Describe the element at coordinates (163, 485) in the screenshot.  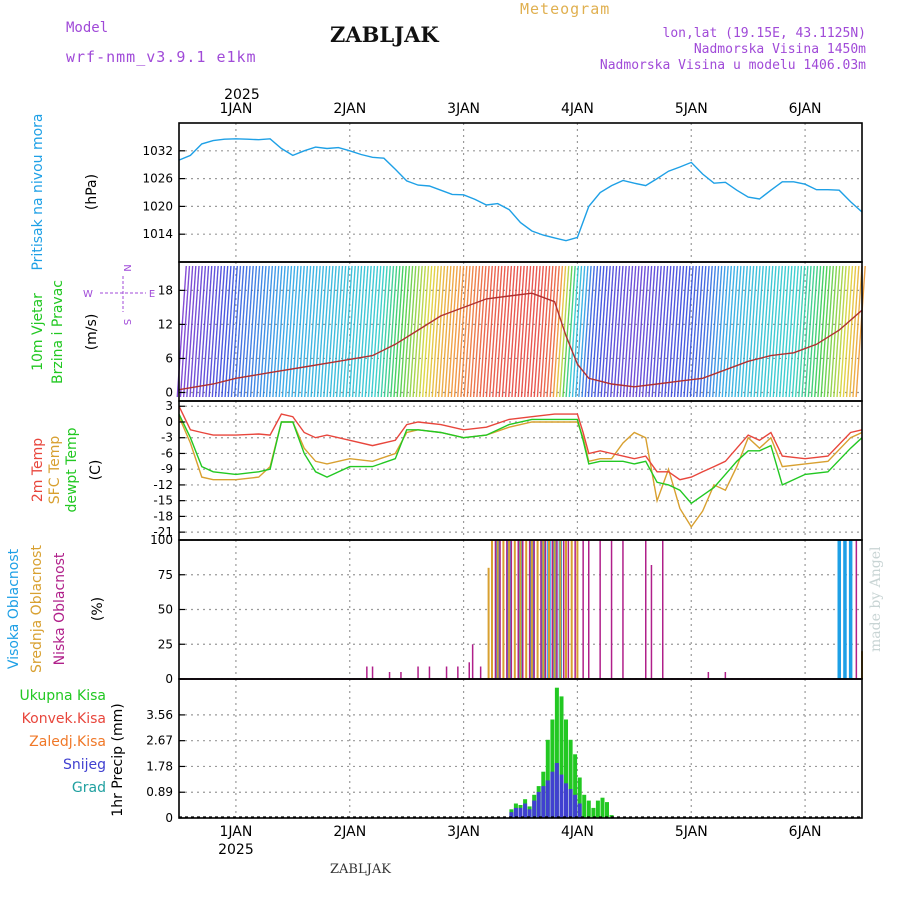
I see `temperature-ytick-label: -12` at that location.